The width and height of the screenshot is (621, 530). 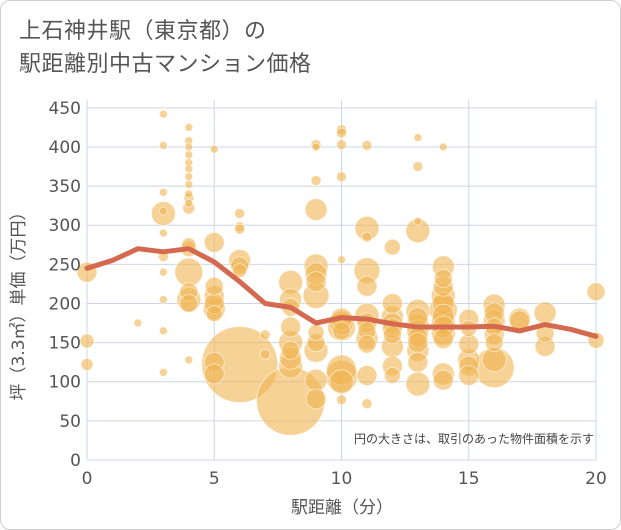 What do you see at coordinates (474, 438) in the screenshot?
I see `size-note: 円の大きさは、取引のあった物件面積を示す` at bounding box center [474, 438].